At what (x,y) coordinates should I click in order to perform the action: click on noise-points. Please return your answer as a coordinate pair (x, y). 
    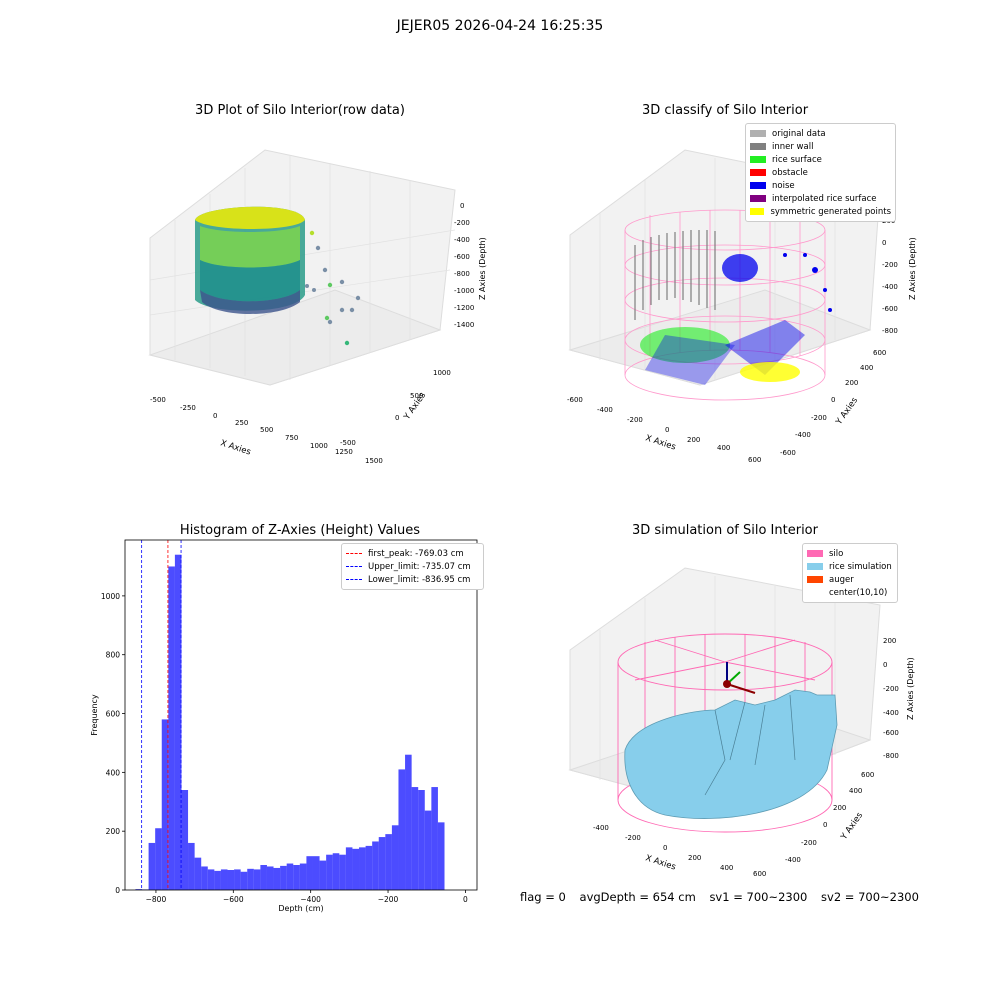
    Looking at the image, I should click on (738, 319).